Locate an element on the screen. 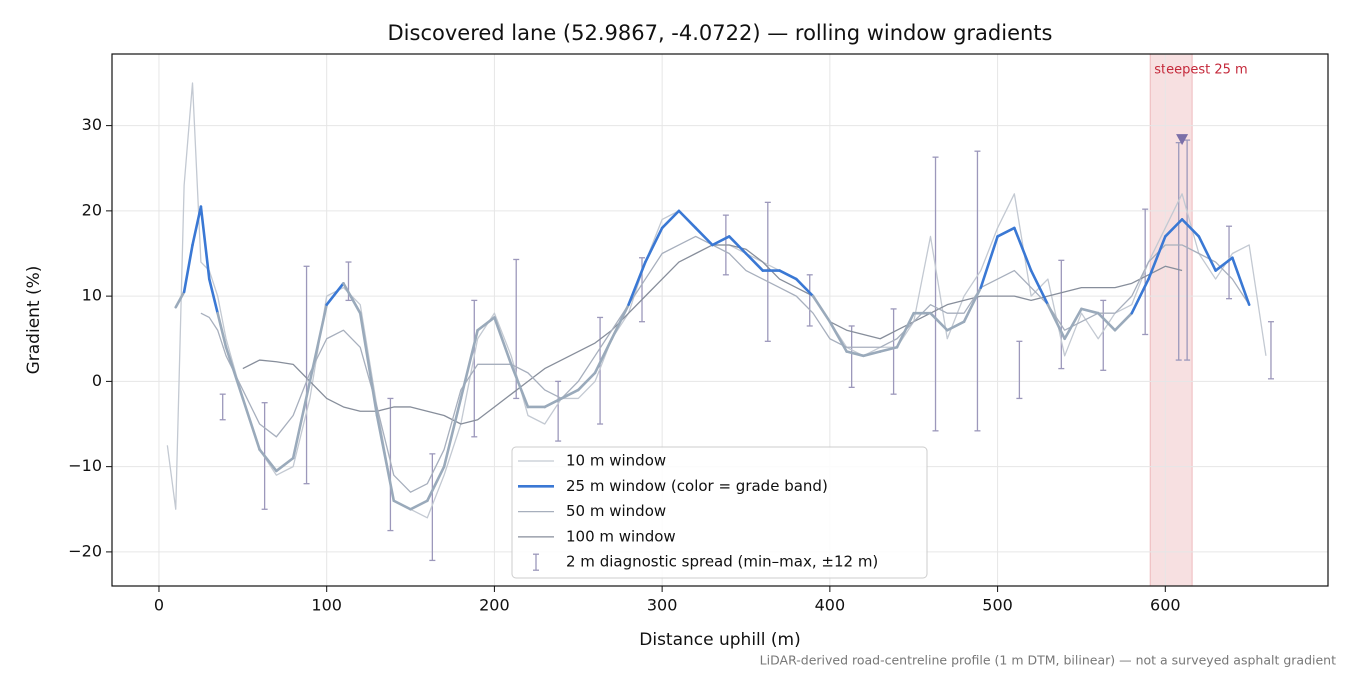 This screenshot has width=1350, height=679. legend-label: 100 m window is located at coordinates (621, 536).